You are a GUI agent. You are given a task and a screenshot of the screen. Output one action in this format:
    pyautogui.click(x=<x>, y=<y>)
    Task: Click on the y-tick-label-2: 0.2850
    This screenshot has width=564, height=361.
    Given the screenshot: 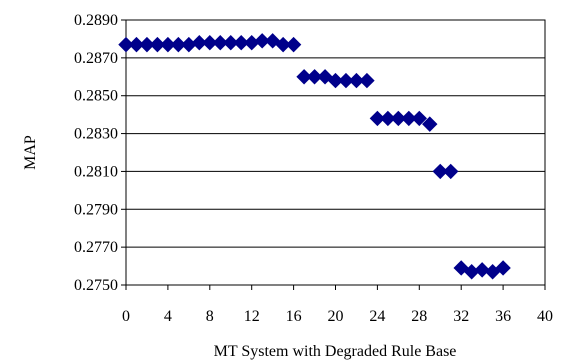 What is the action you would take?
    pyautogui.click(x=96, y=96)
    